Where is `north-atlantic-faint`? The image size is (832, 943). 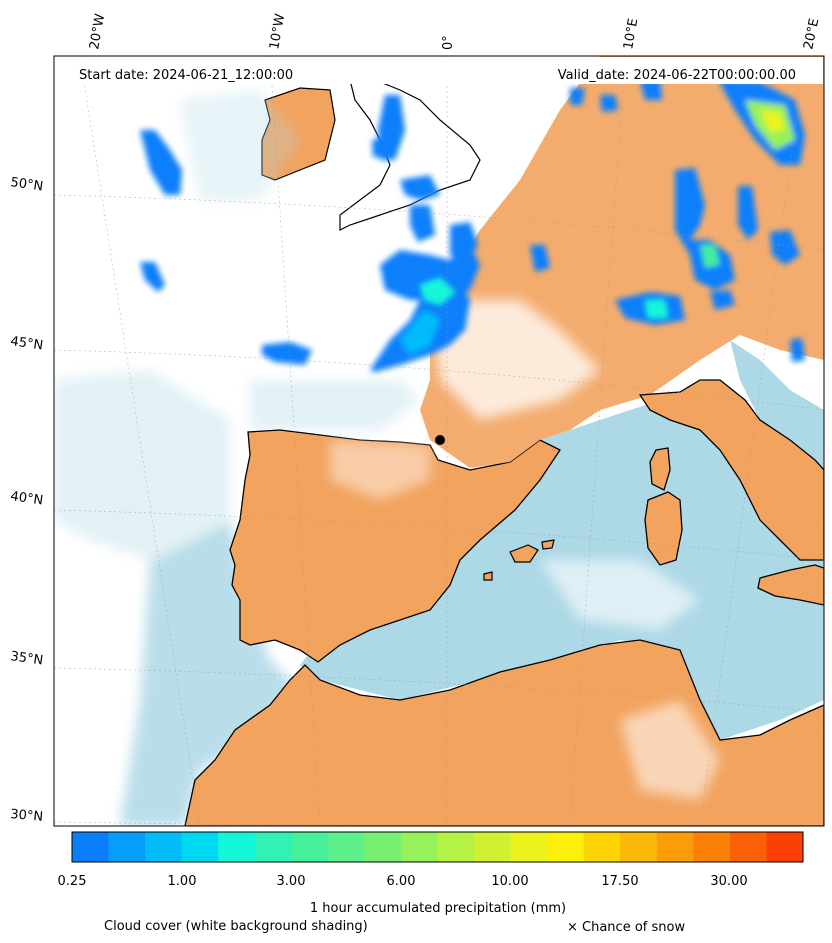
north-atlantic-faint is located at coordinates (240, 145).